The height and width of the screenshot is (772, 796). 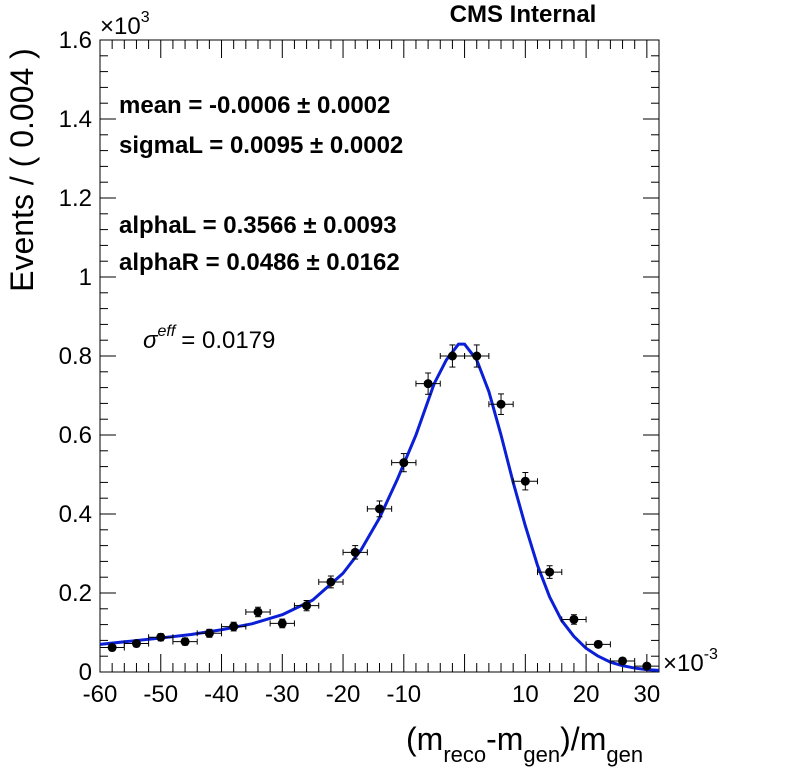 I want to click on y-multiplier: ×10³, so click(x=125, y=24).